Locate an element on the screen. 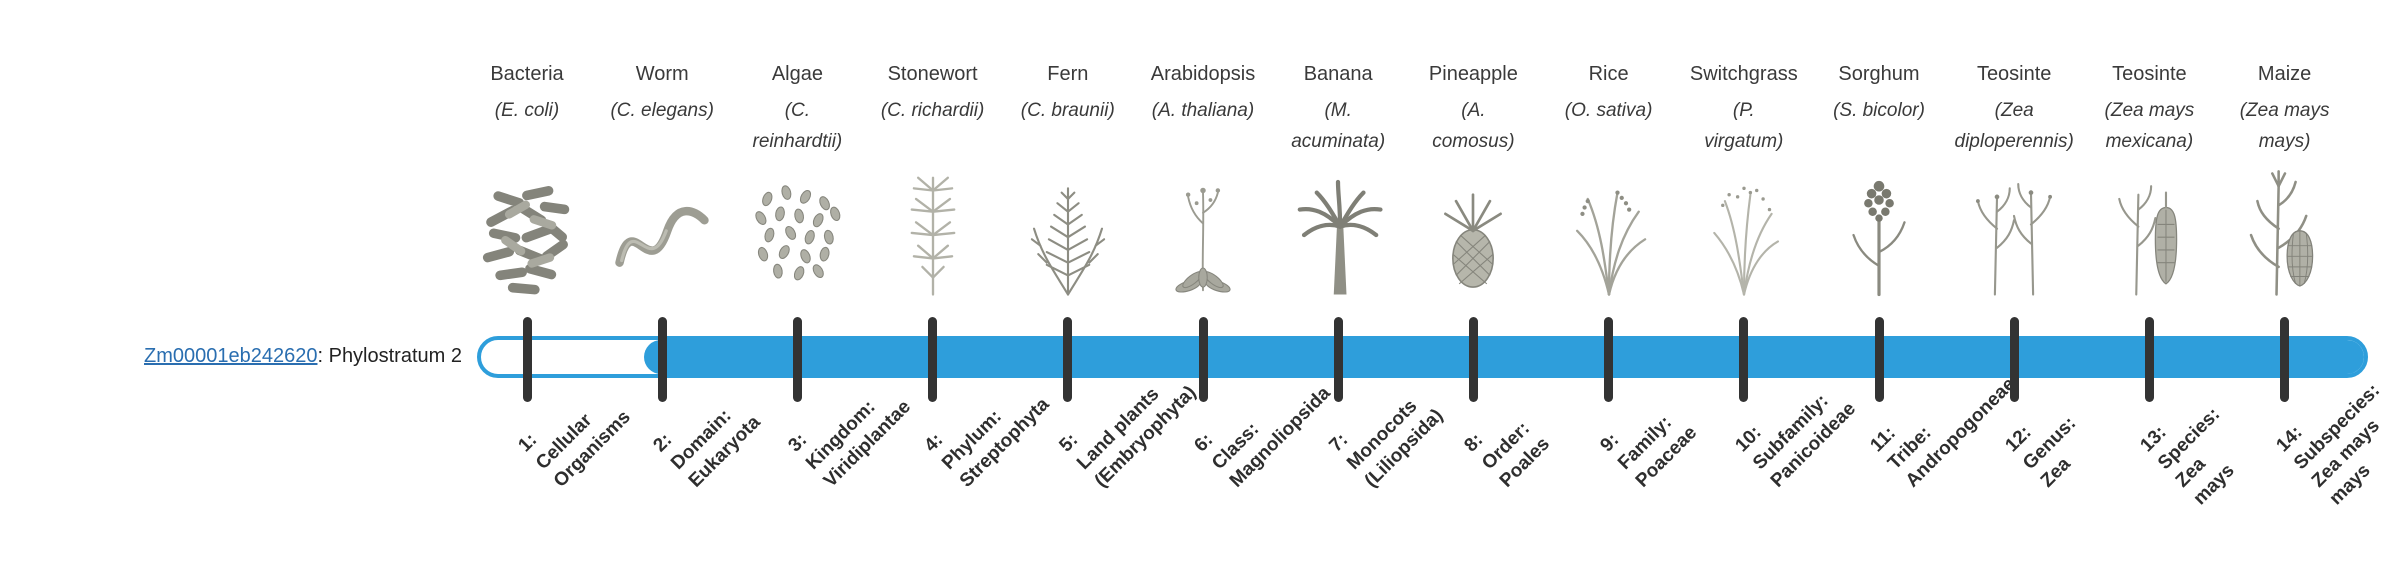  phylostratum-timeline-bar is located at coordinates (1422, 357).